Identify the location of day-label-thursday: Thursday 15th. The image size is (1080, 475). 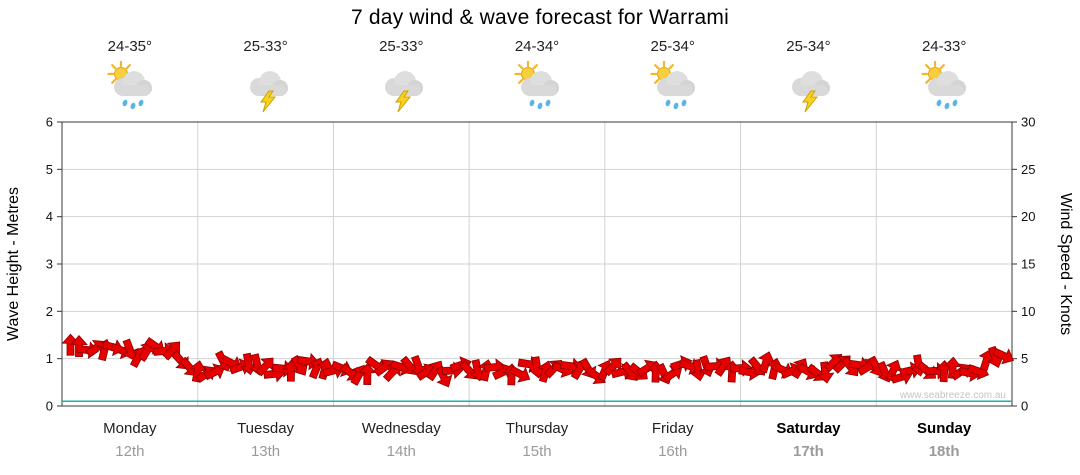
(537, 440).